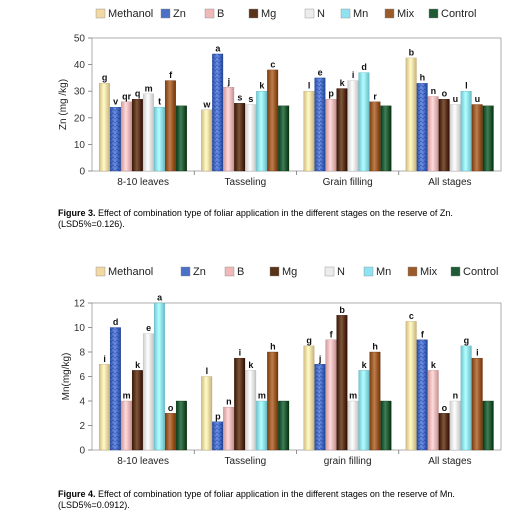  Describe the element at coordinates (353, 75) in the screenshot. I see `bar-label-n-grain-filling: i` at that location.